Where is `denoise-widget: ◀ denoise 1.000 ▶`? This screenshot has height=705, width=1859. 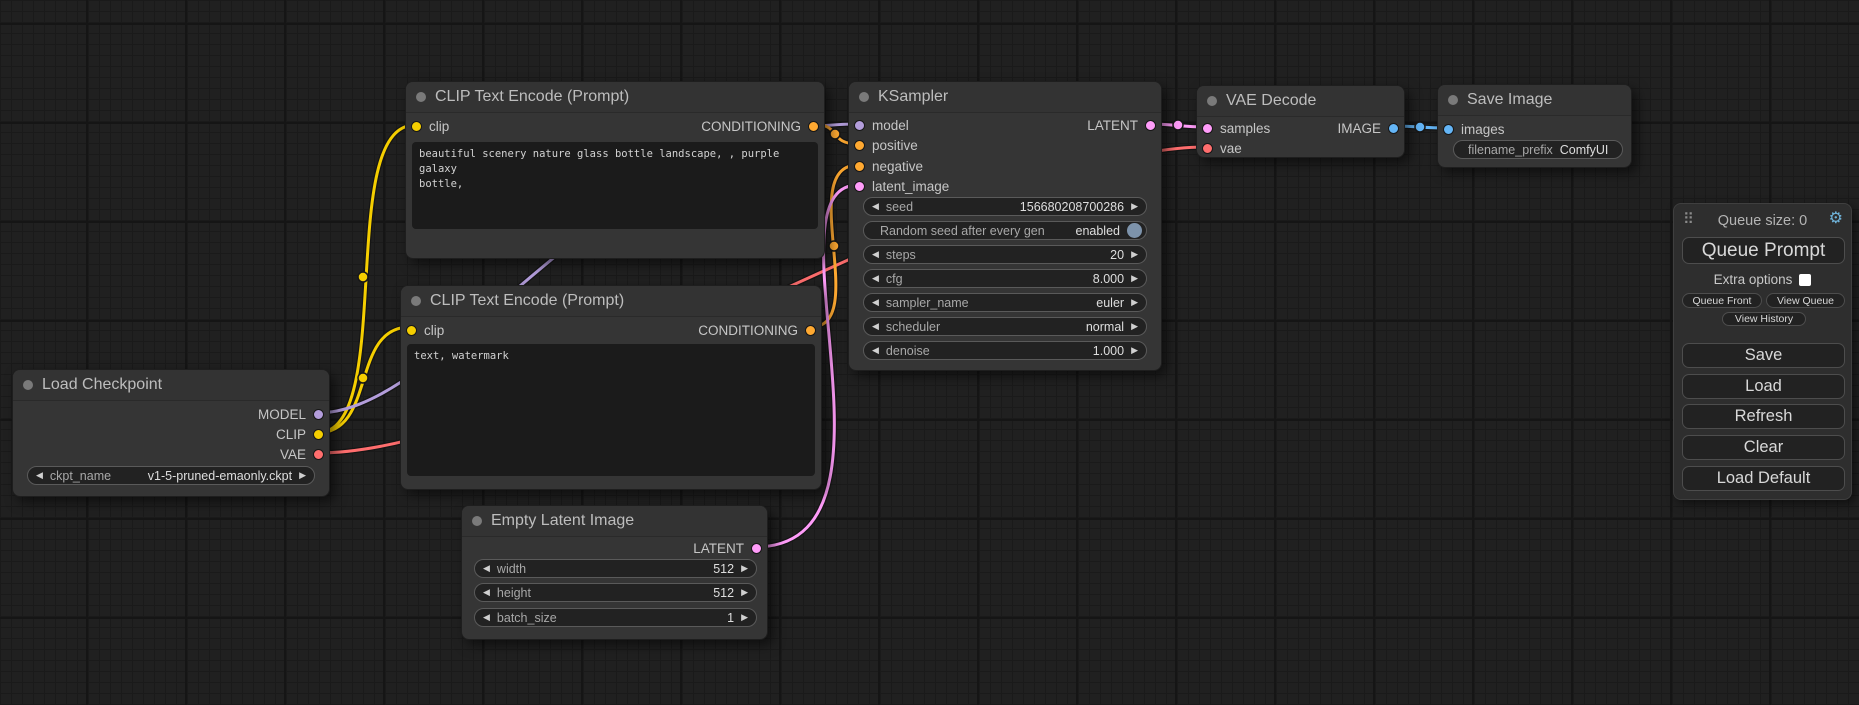 denoise-widget: ◀ denoise 1.000 ▶ is located at coordinates (1005, 350).